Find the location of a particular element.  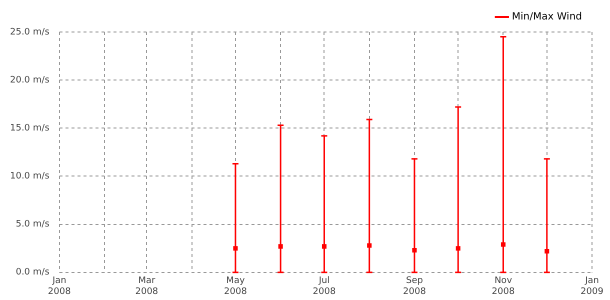

x-tick-label: Jan 2009 is located at coordinates (592, 286).